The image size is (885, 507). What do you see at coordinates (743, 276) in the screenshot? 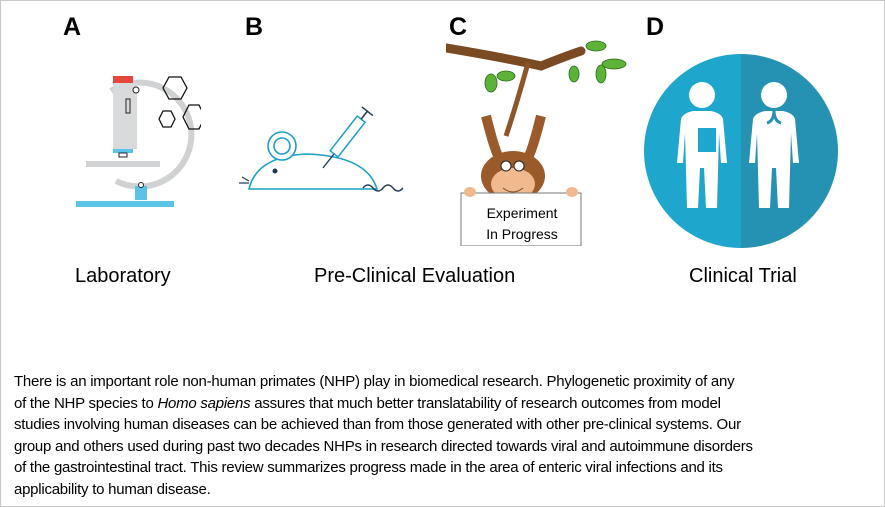
I see `label-clinical-trial: Clinical Trial` at bounding box center [743, 276].